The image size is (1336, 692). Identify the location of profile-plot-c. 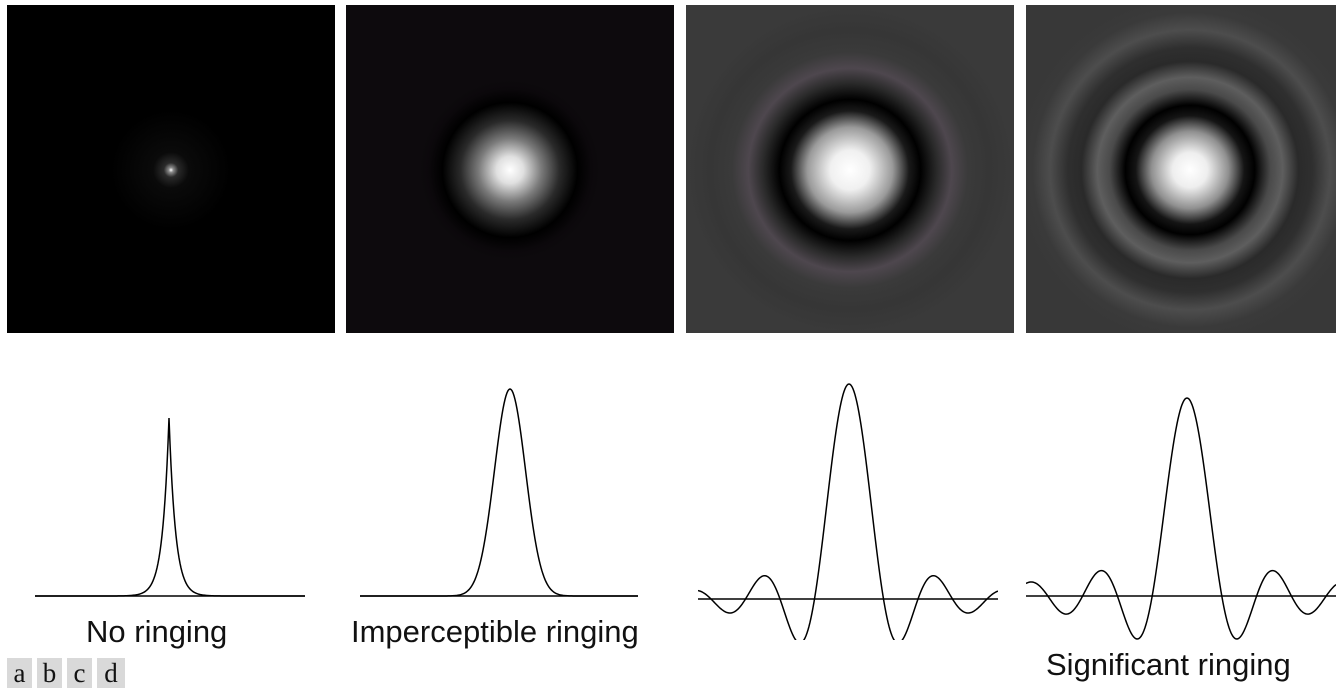
(848, 511).